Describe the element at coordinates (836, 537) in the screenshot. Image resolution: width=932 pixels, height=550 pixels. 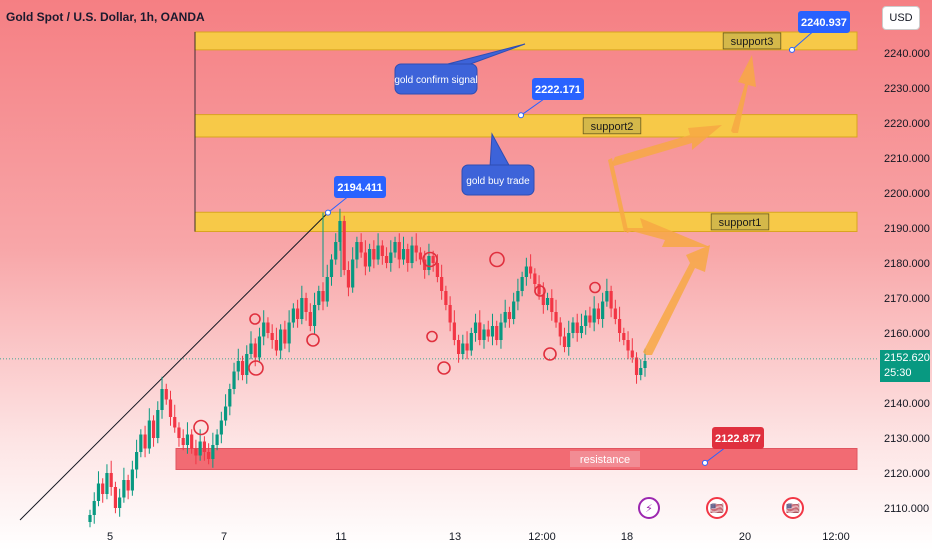
I see `x-tick-label: 12:00` at that location.